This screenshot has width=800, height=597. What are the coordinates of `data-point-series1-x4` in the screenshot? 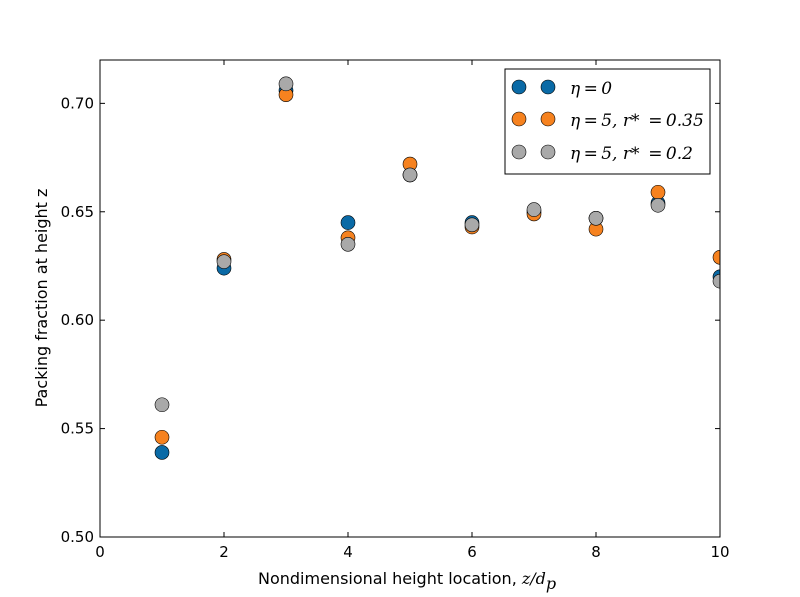 It's located at (348, 222).